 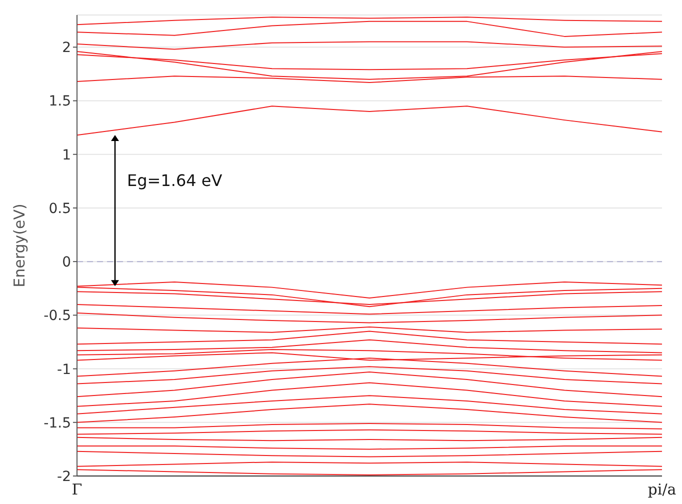 What do you see at coordinates (66, 262) in the screenshot?
I see `y-tick-label: 0` at bounding box center [66, 262].